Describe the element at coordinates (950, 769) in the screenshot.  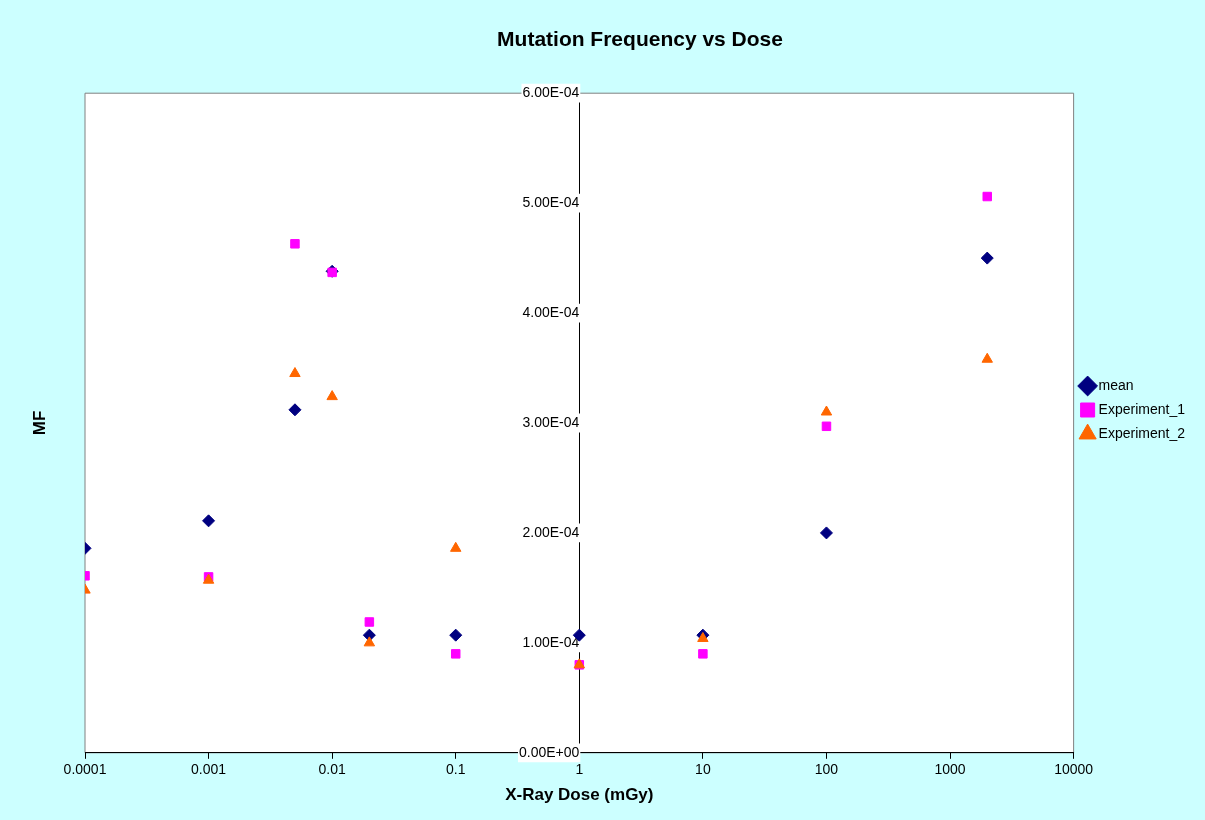
I see `x-tick-label: 1000` at that location.